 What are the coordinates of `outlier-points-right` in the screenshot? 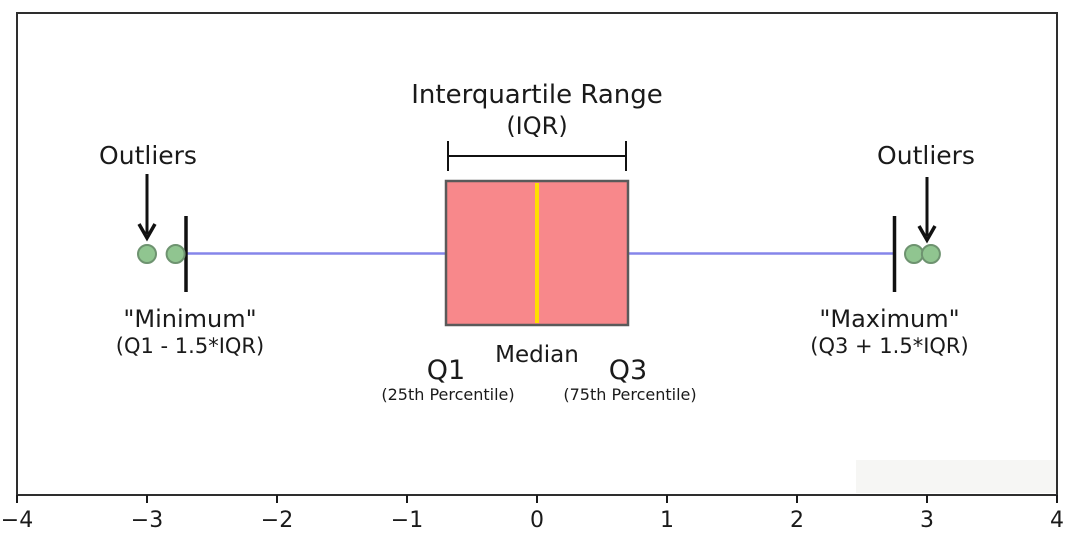 It's located at (922, 254).